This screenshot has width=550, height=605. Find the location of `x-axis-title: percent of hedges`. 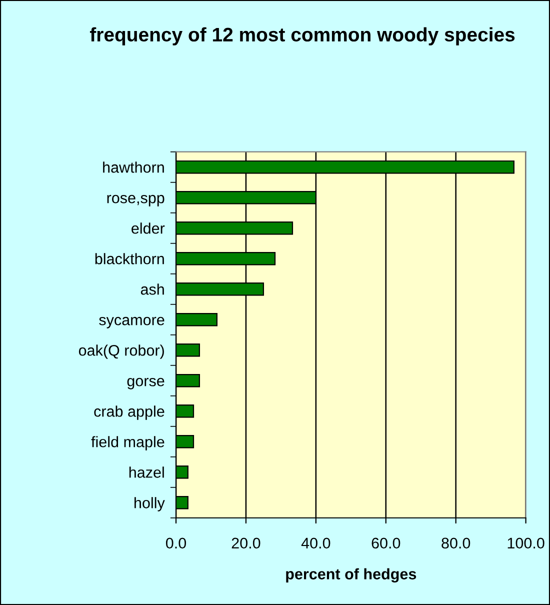

x-axis-title: percent of hedges is located at coordinates (351, 575).